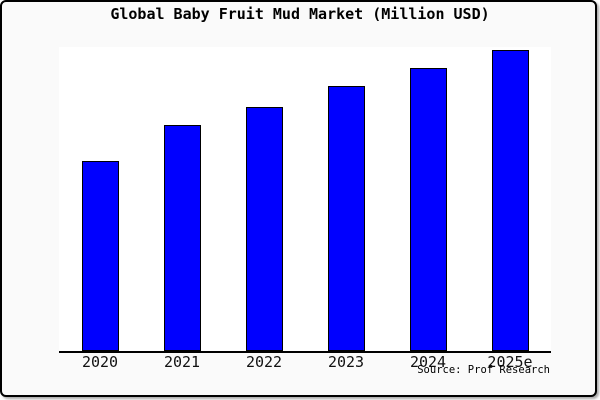 This screenshot has width=600, height=400. I want to click on bar-2025e, so click(510, 200).